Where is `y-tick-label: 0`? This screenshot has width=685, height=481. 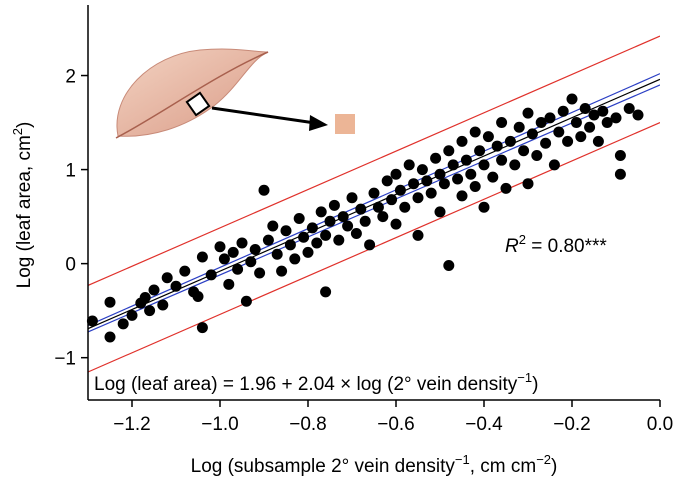
y-tick-label: 0 is located at coordinates (70, 265).